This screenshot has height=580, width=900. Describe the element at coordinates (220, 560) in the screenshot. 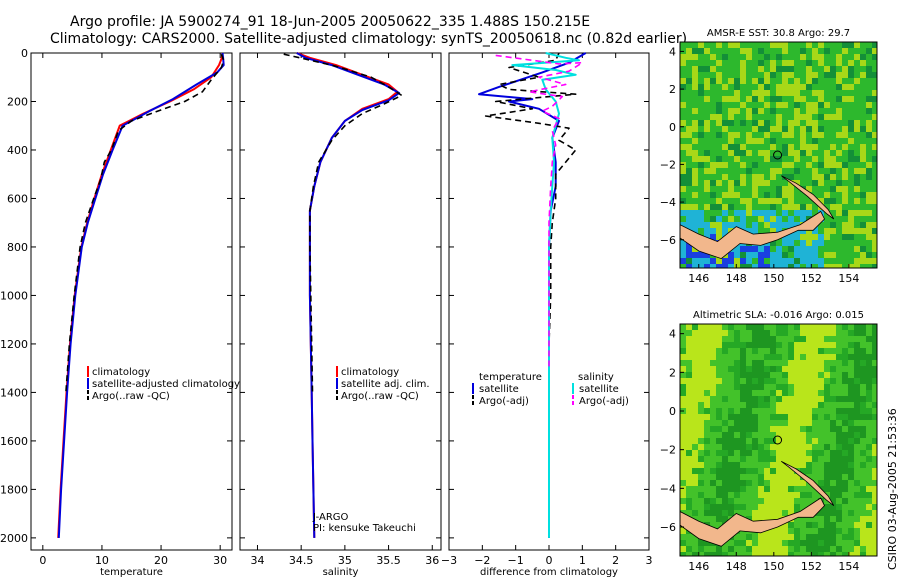

I see `temperature-x-tick-label: 30` at that location.